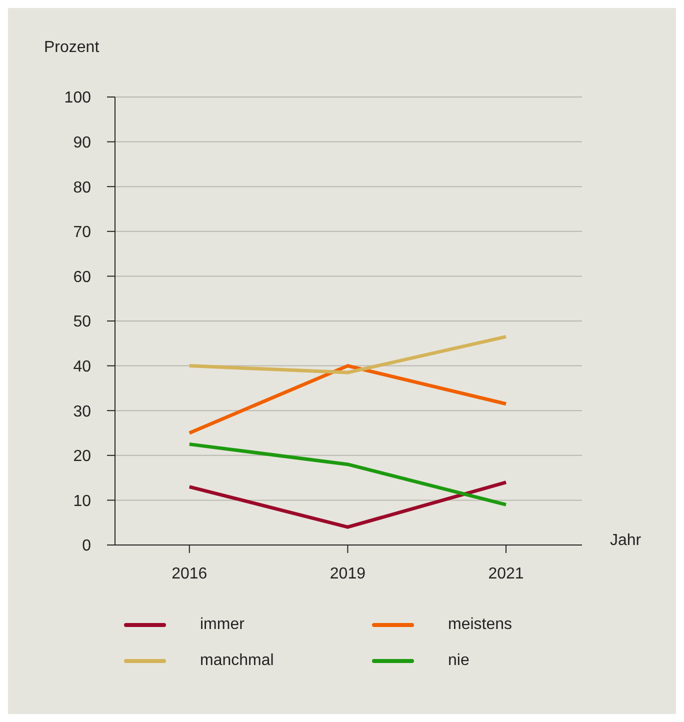 The height and width of the screenshot is (722, 684). I want to click on x-axis-title: Jahr, so click(626, 541).